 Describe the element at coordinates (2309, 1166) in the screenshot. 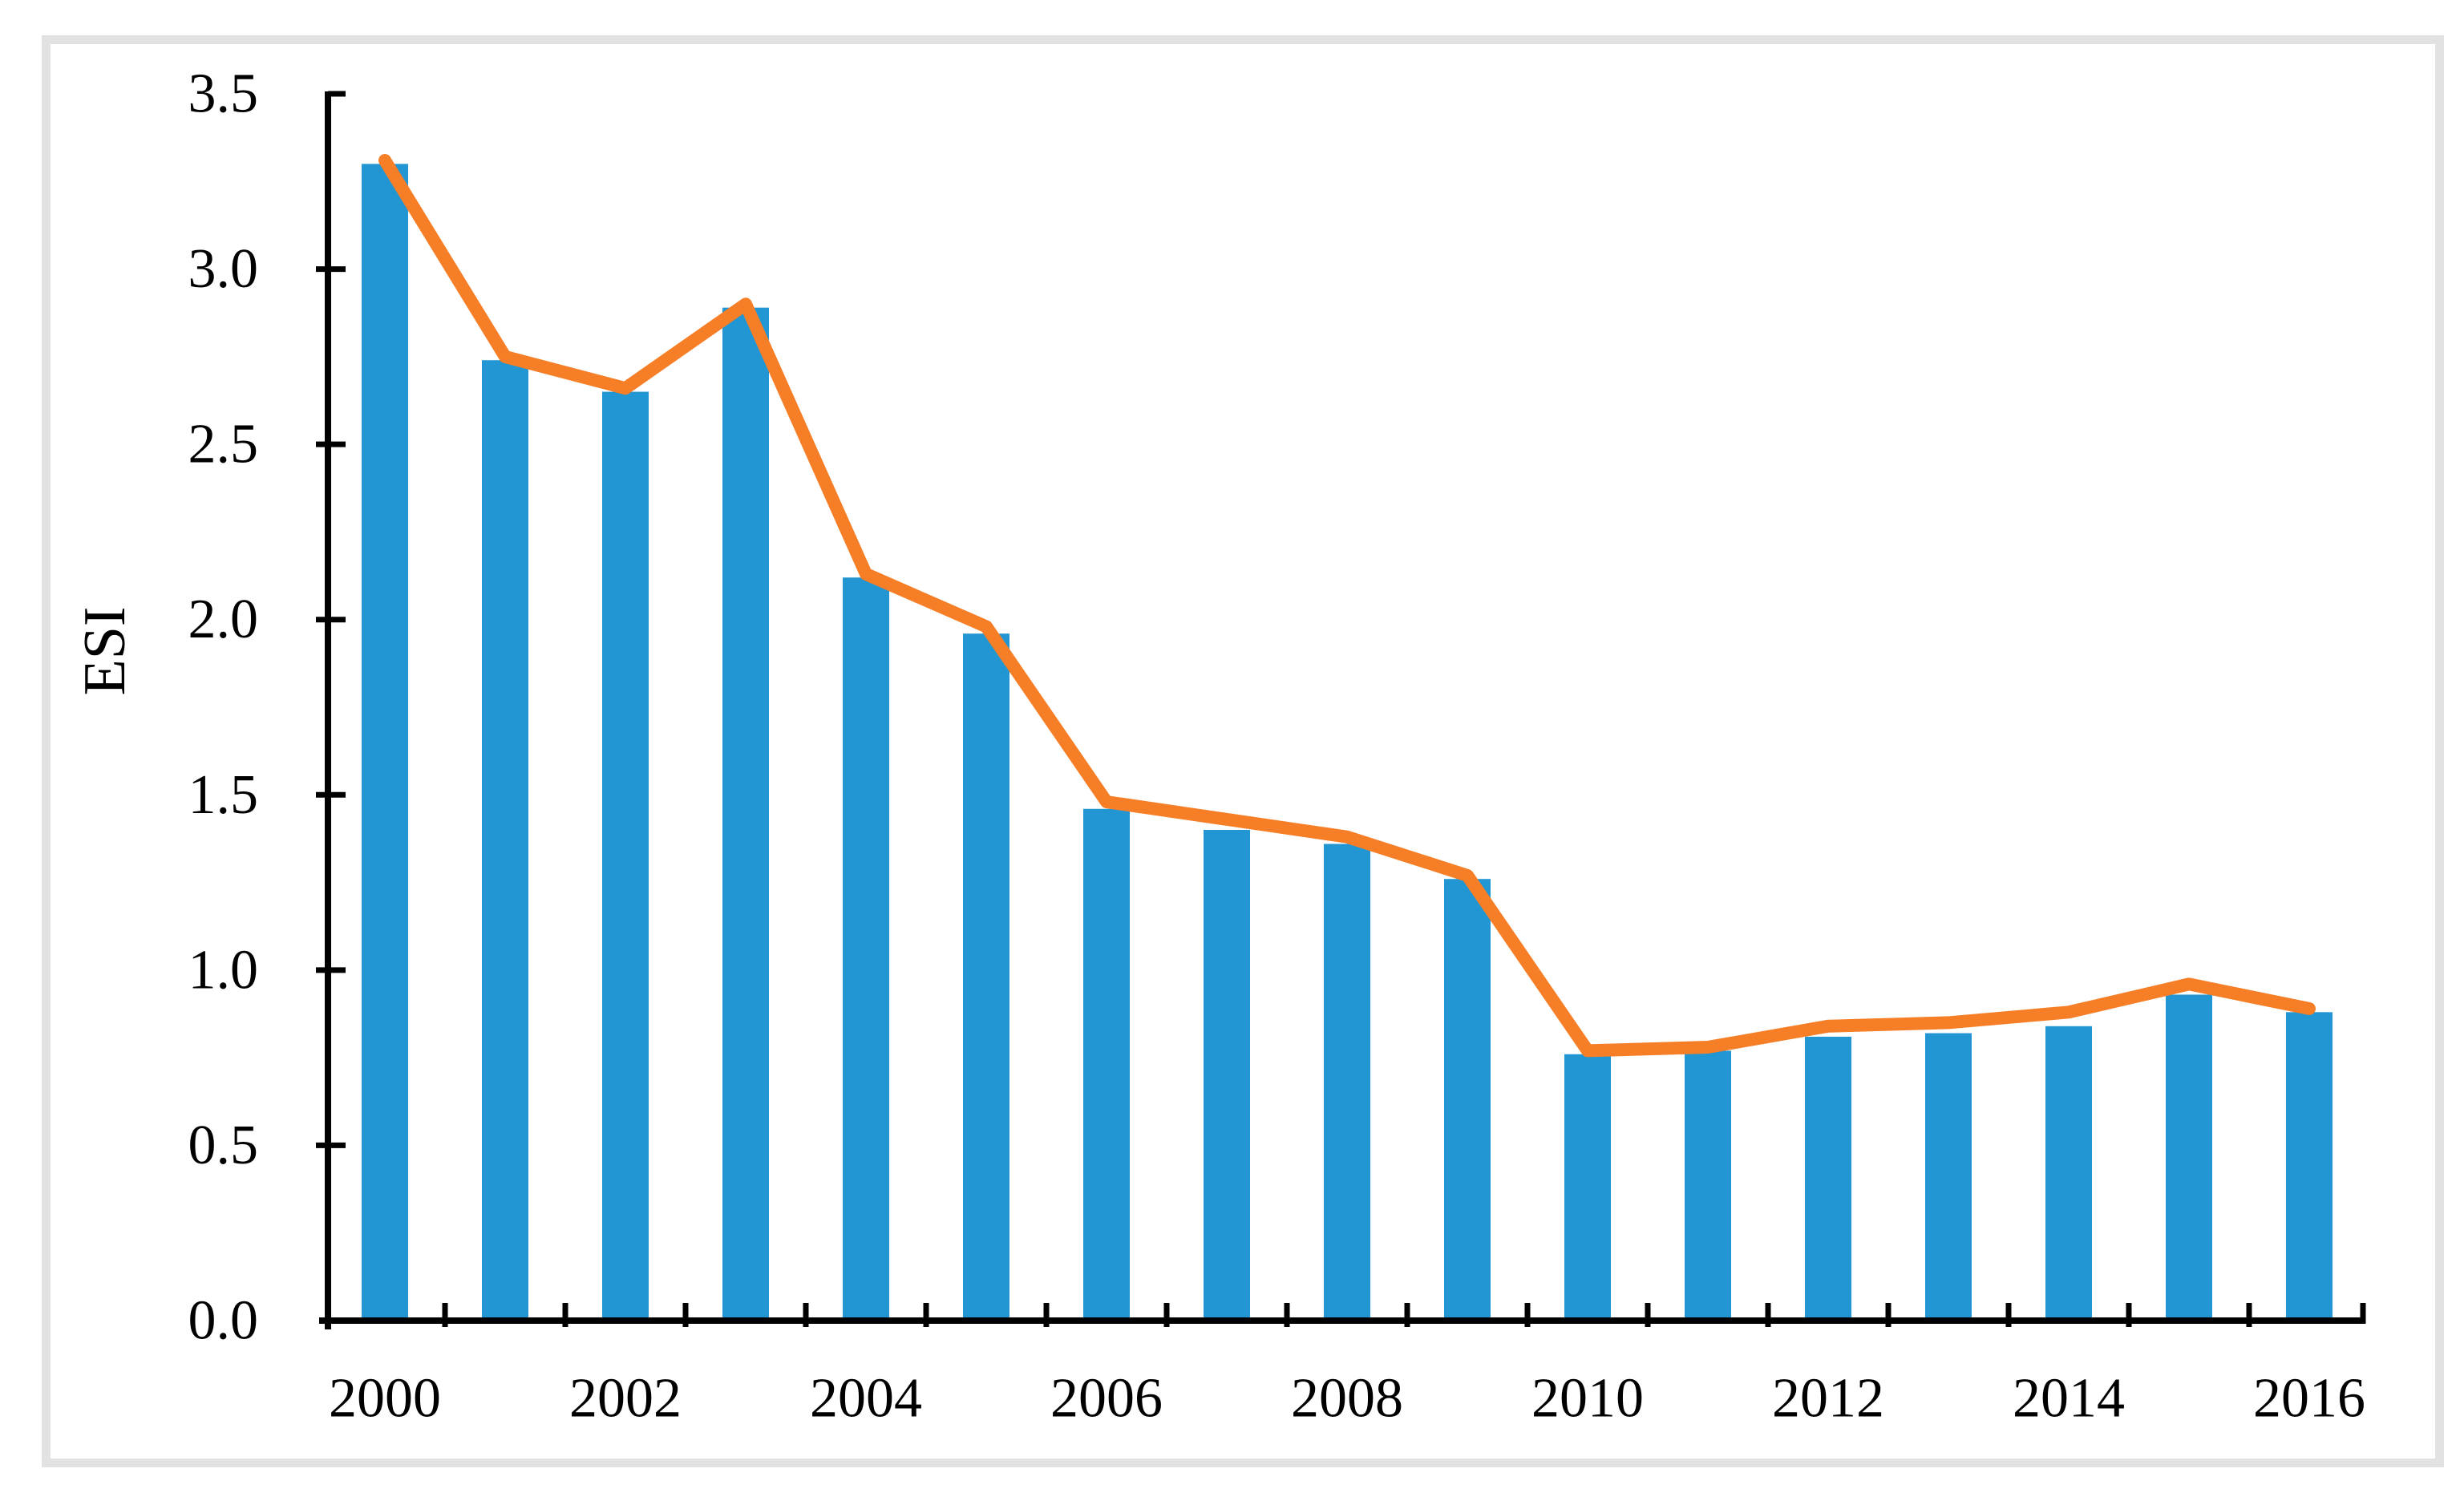

I see `bar-2016` at that location.